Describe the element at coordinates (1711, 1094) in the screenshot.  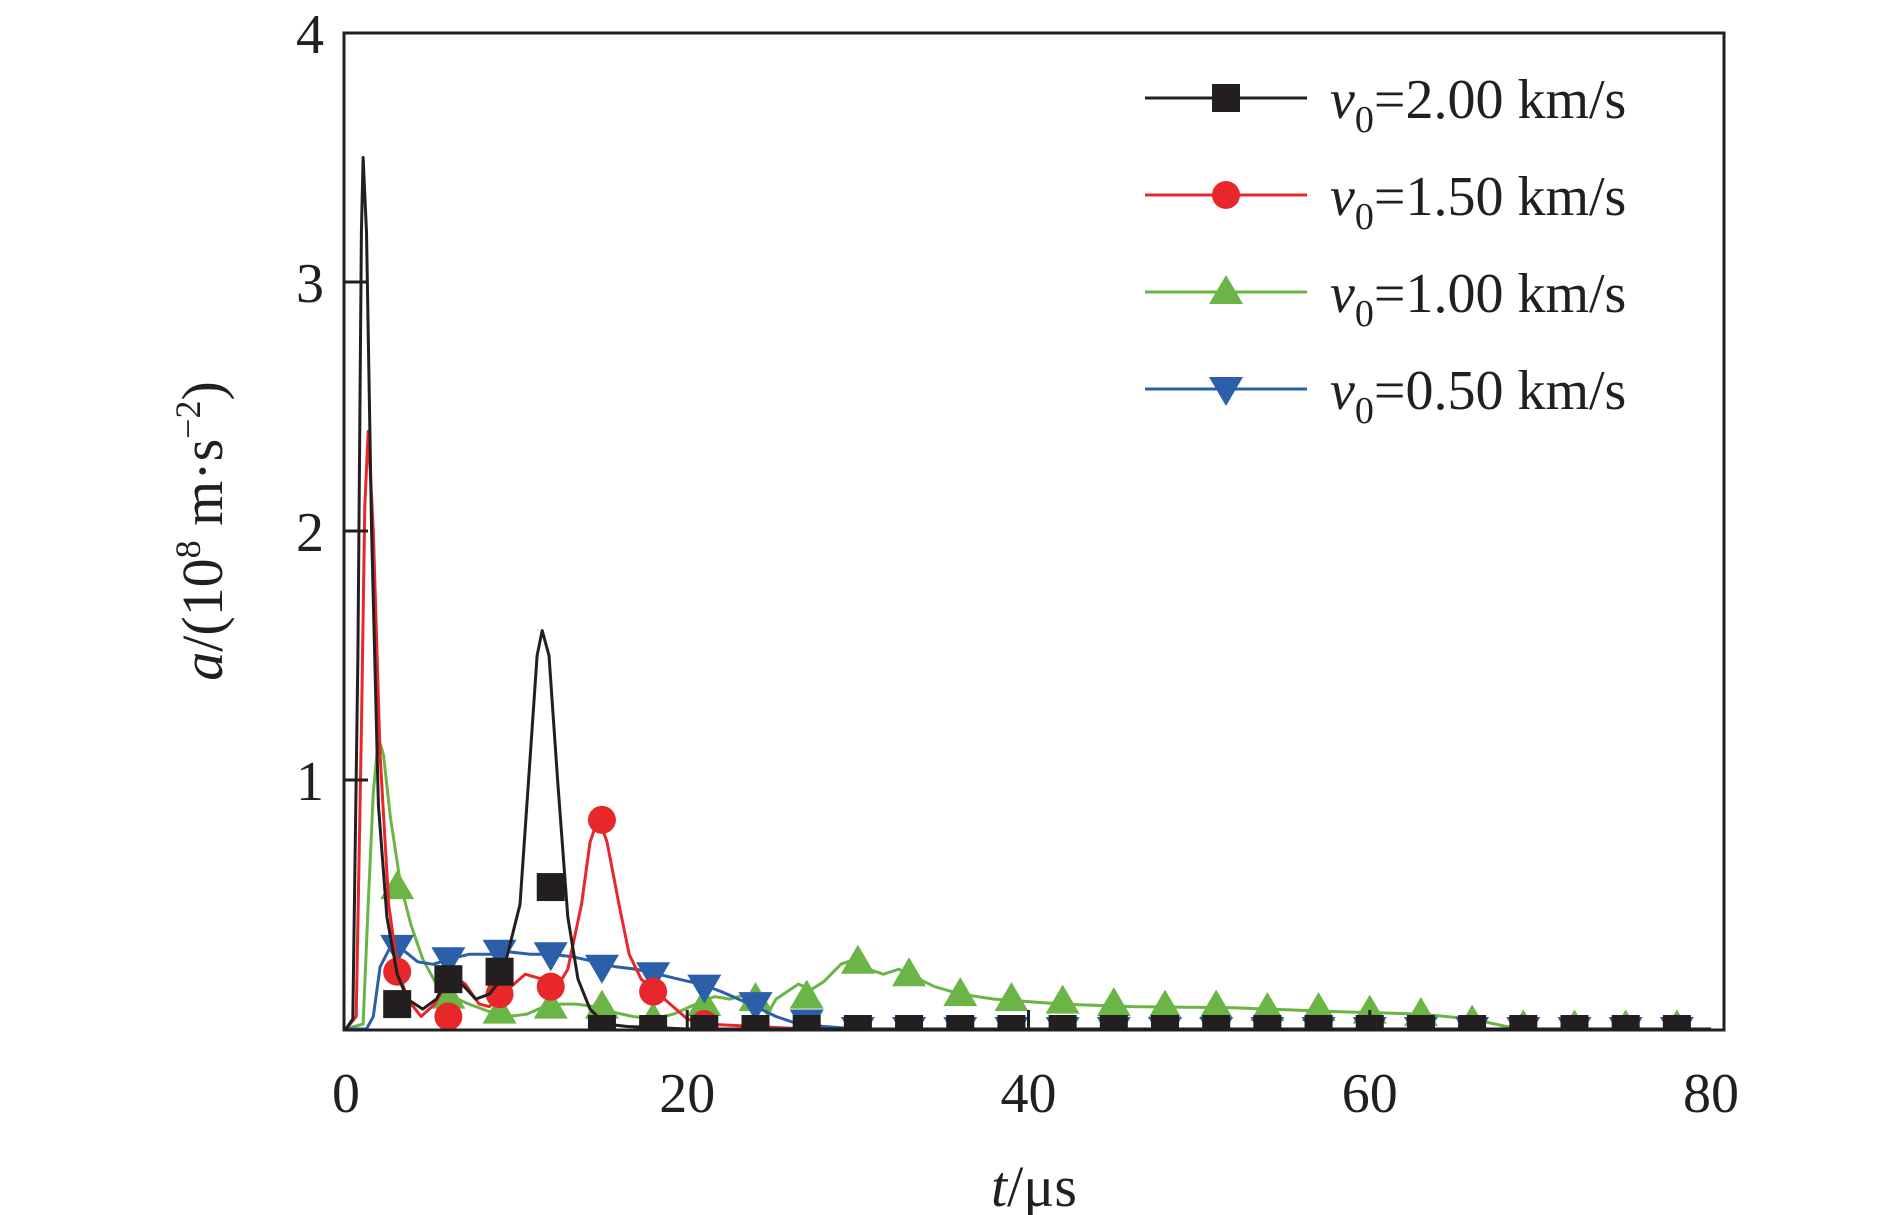
I see `x-tick-label: 80` at that location.